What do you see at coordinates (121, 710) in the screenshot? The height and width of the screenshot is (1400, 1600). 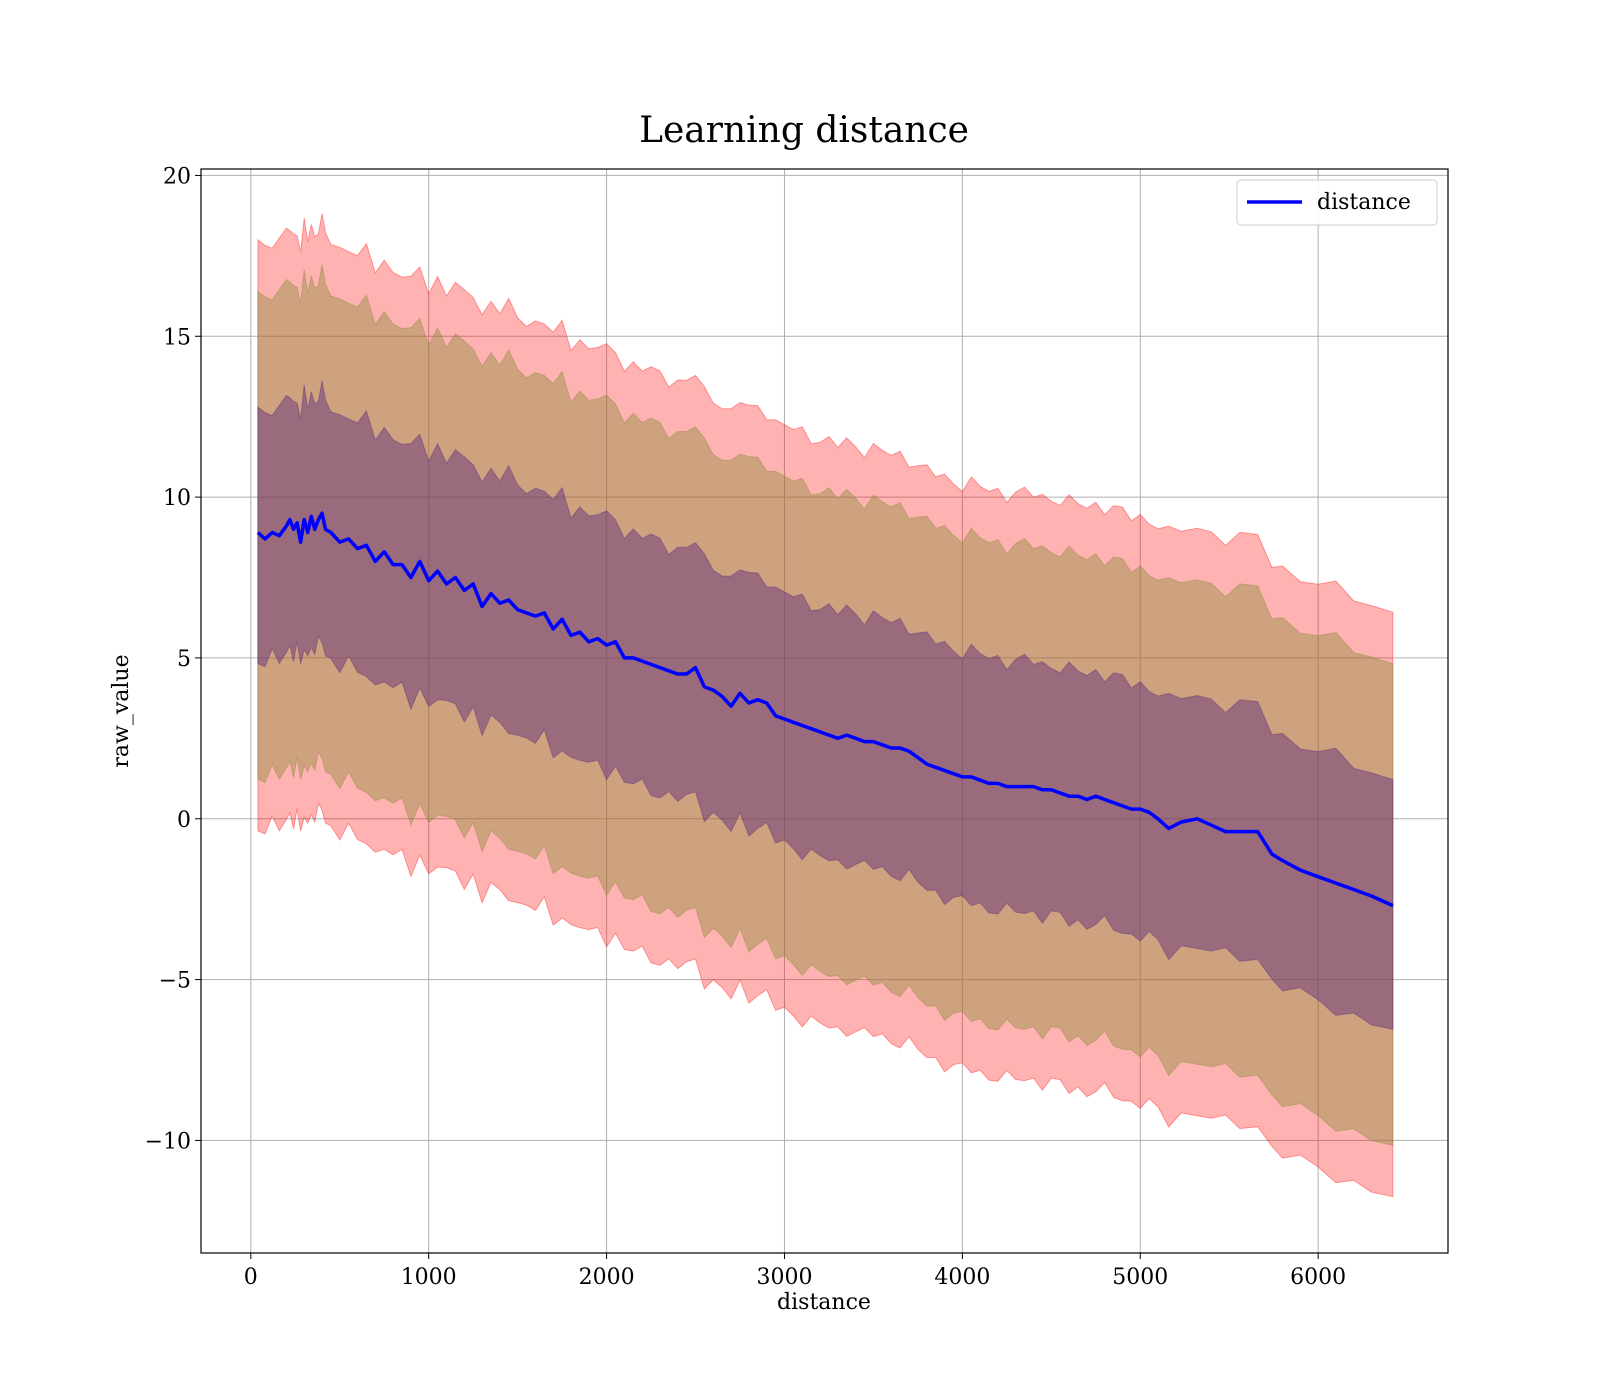 I see `y-axis-label: raw_value` at bounding box center [121, 710].